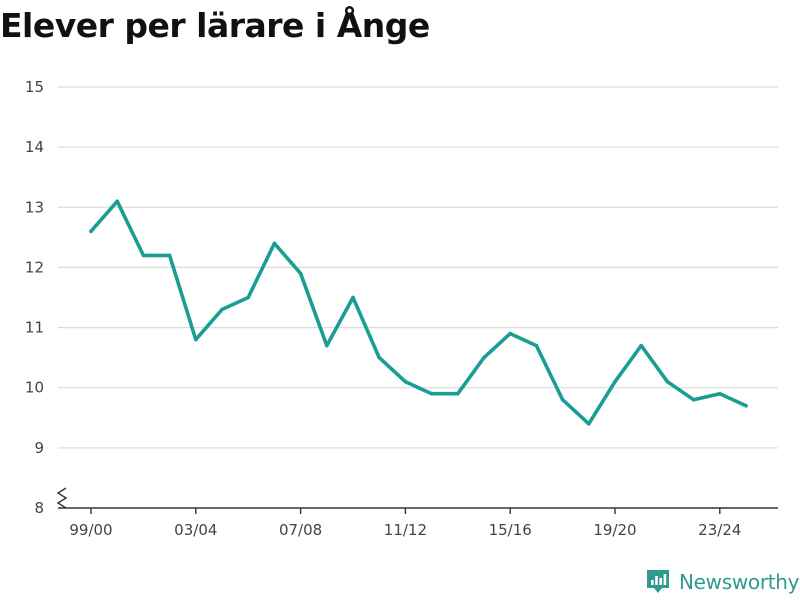 The image size is (800, 600). I want to click on data-point-07/08, so click(300, 273).